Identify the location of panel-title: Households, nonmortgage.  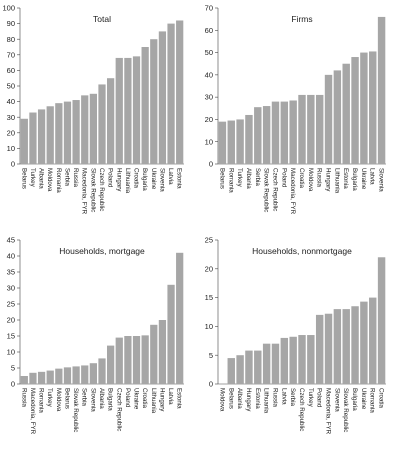
(302, 251).